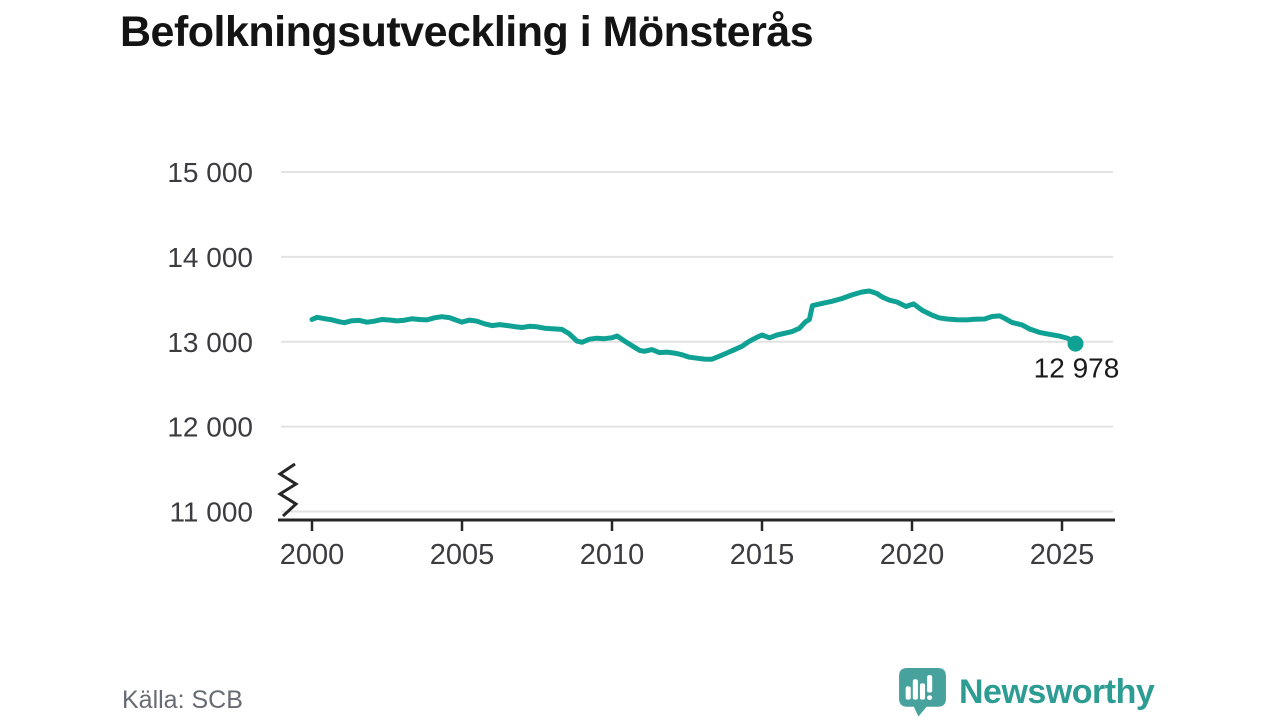 This screenshot has width=1280, height=720. What do you see at coordinates (182, 700) in the screenshot?
I see `source-label: Källa: SCB` at bounding box center [182, 700].